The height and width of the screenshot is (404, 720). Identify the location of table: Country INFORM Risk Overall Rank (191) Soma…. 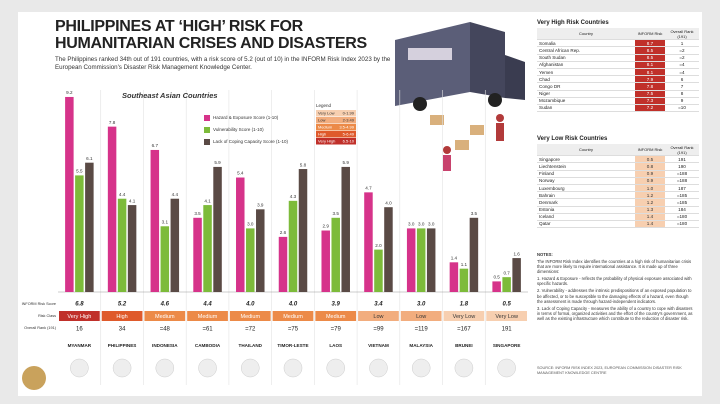
(618, 70).